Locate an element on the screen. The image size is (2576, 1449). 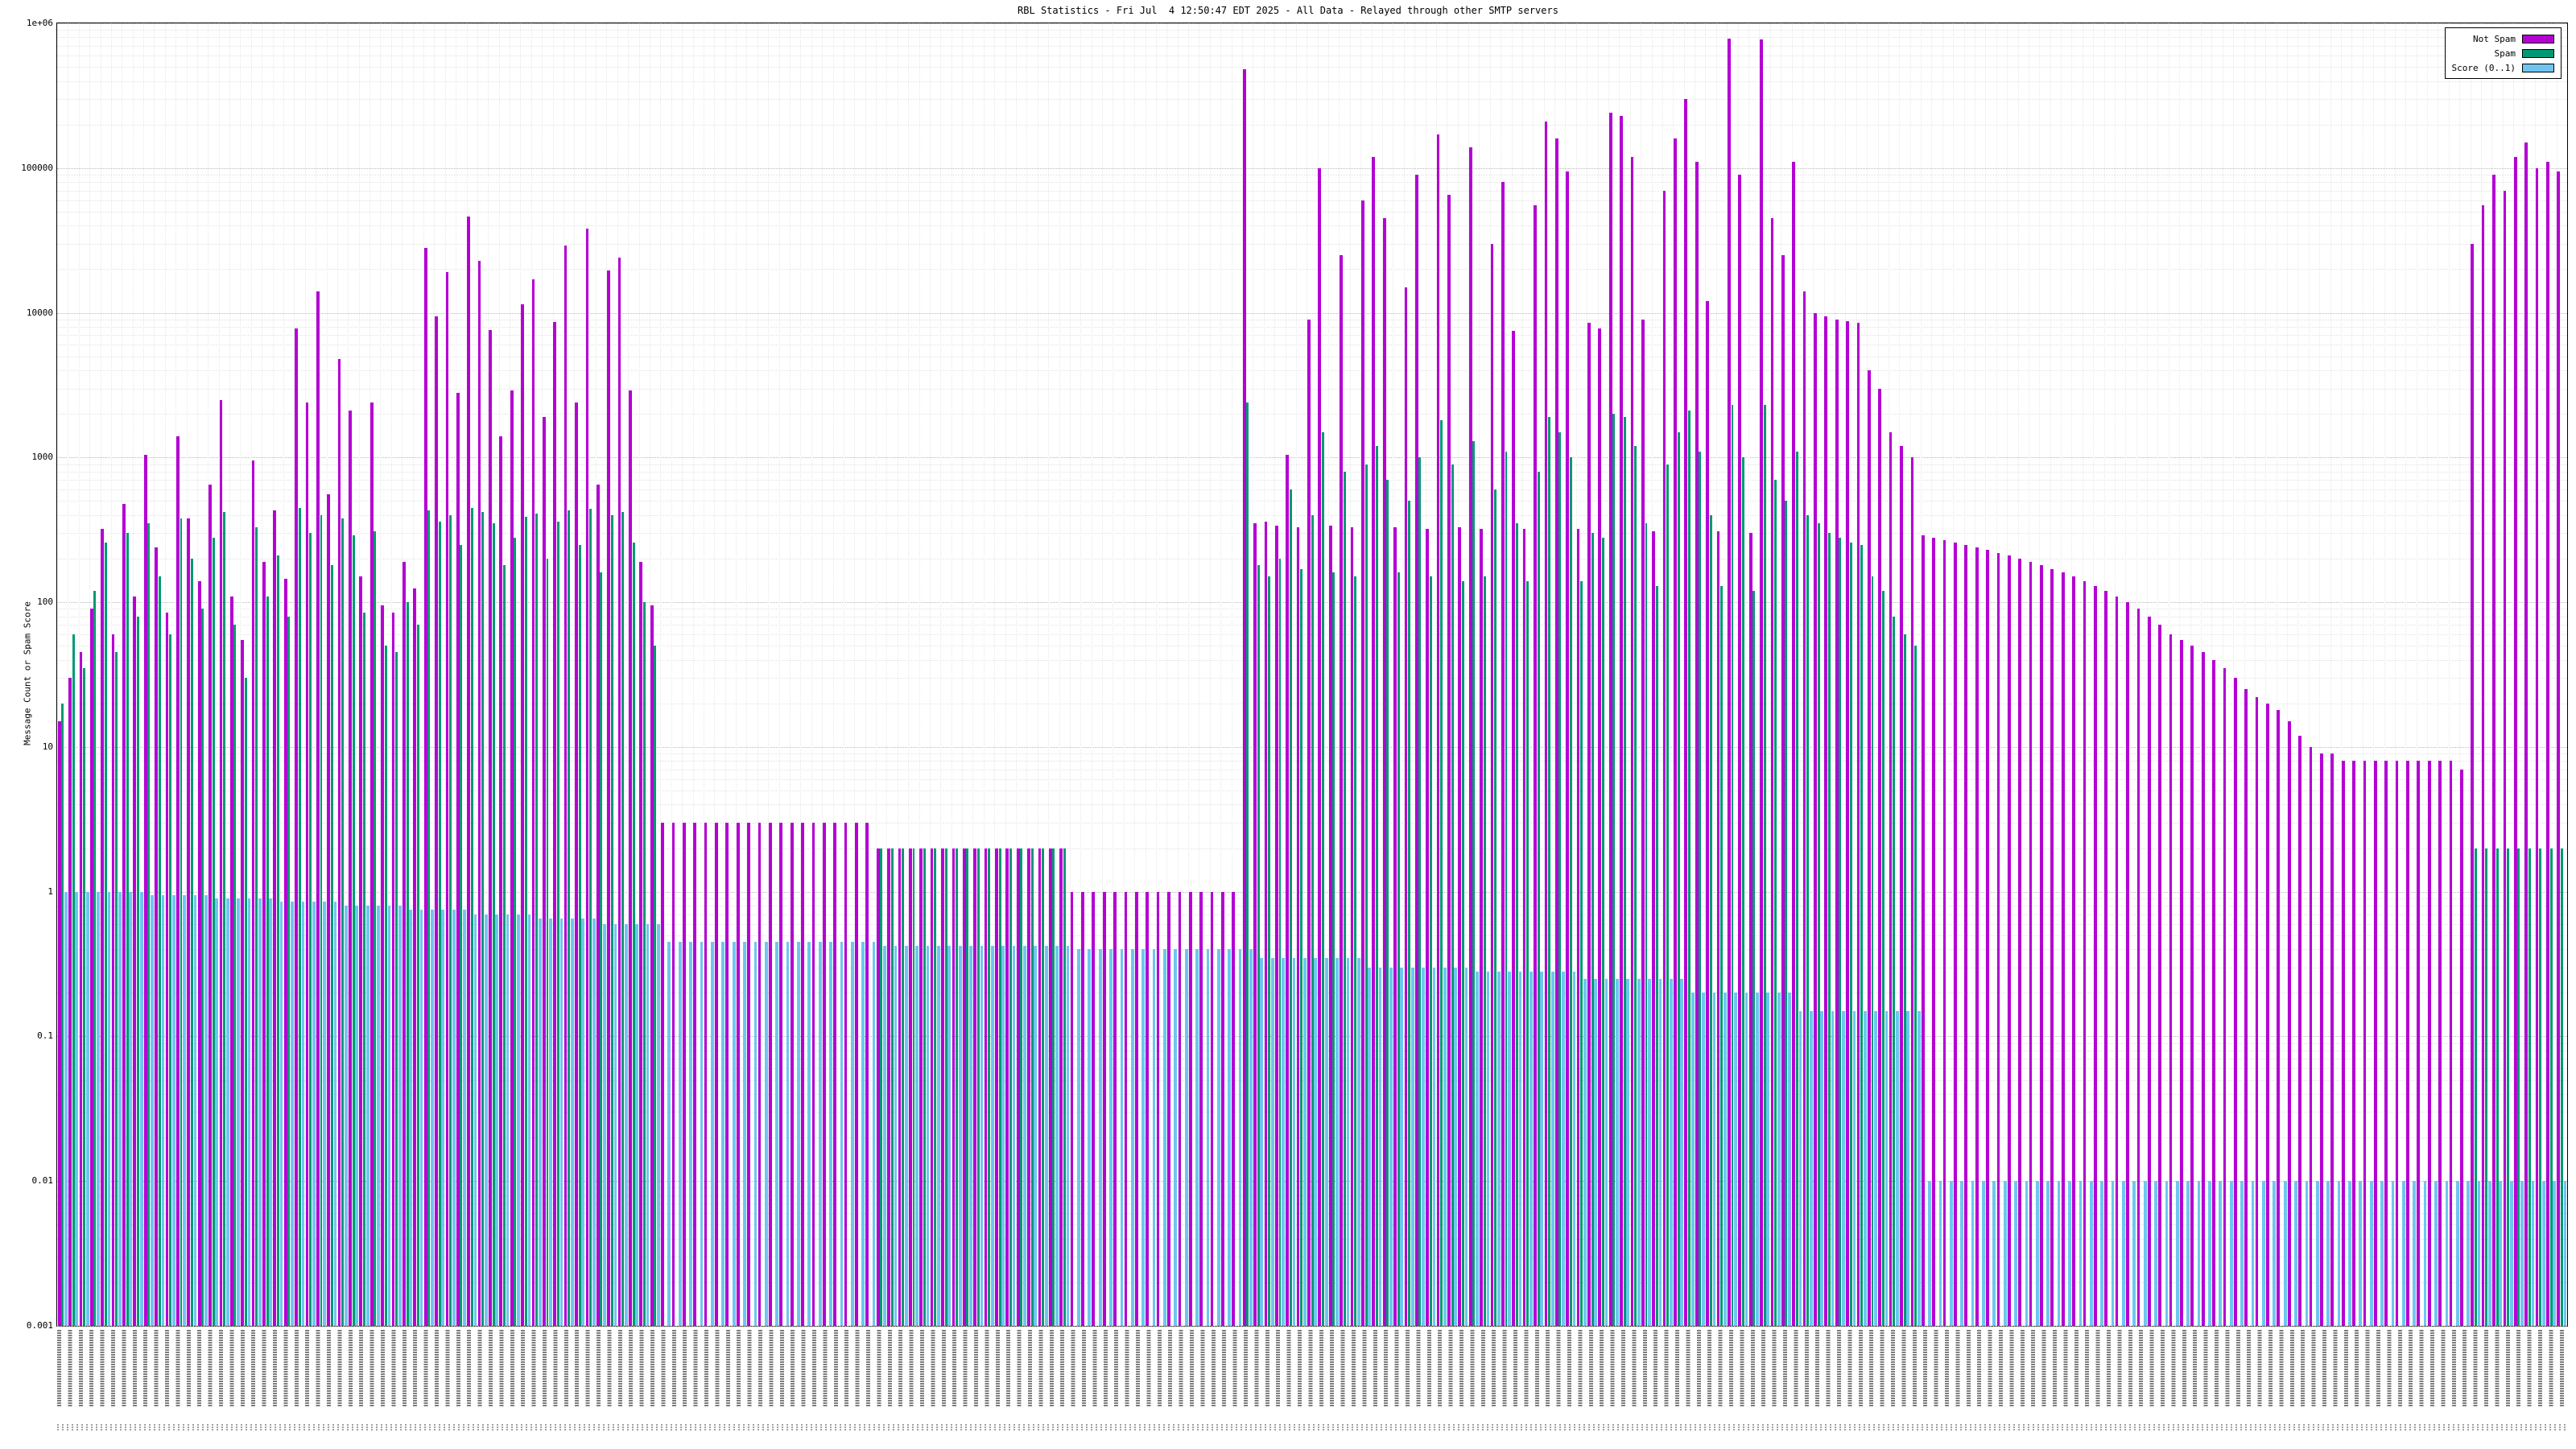
score-color-swatch is located at coordinates (2538, 67).